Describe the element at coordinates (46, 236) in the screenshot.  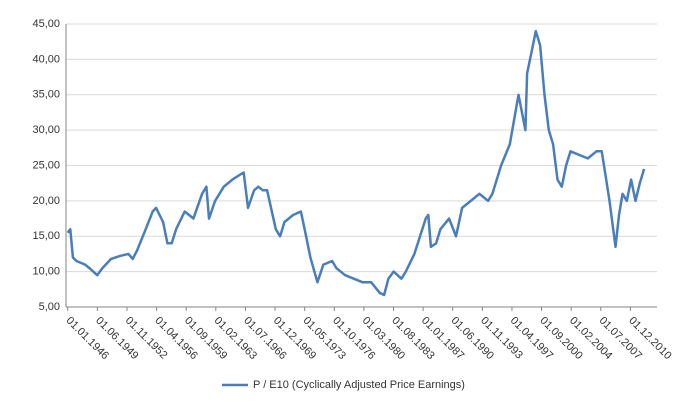
I see `y-tick-label: 15,00` at that location.